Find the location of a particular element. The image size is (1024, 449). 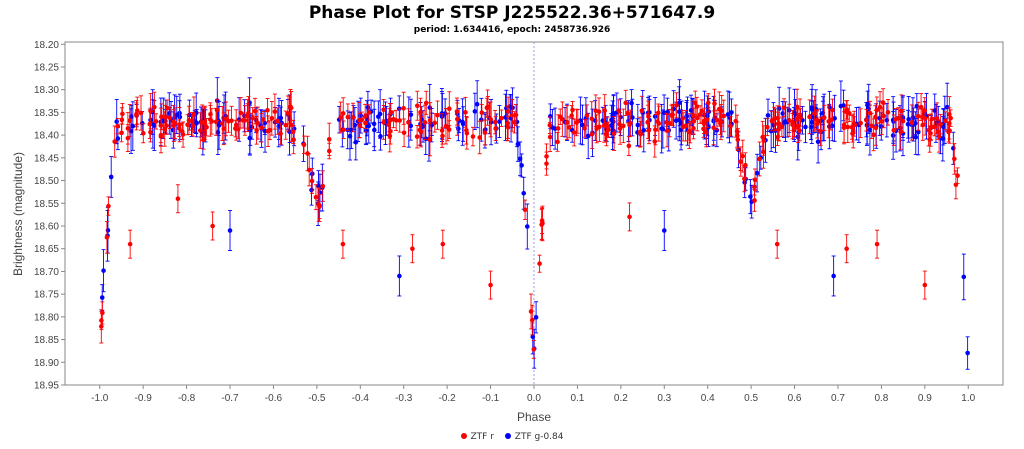

x-tick-label: -0.4 is located at coordinates (361, 398).